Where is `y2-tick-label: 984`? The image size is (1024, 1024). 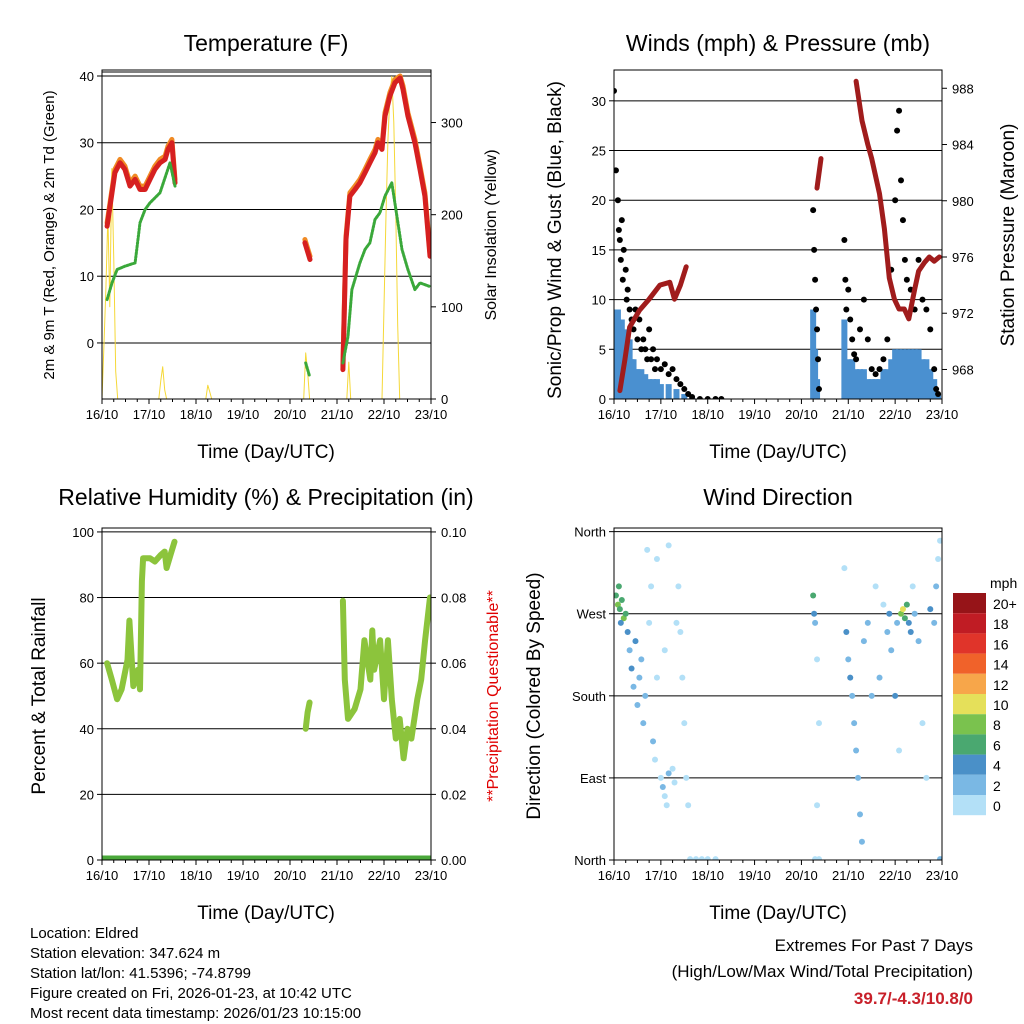 y2-tick-label: 984 is located at coordinates (963, 145).